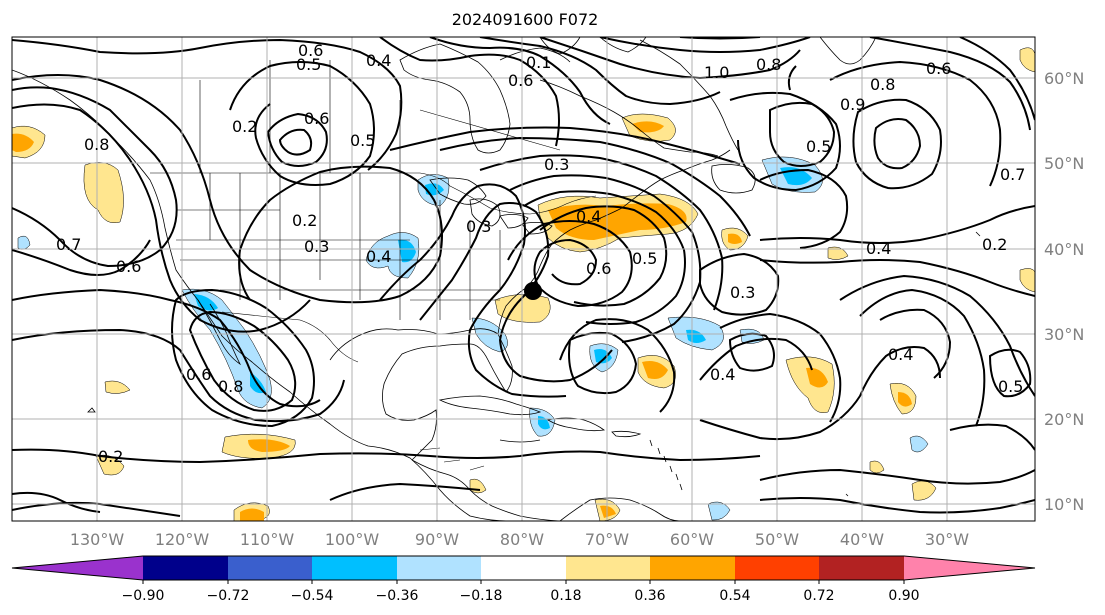 The width and height of the screenshot is (1105, 615). Describe the element at coordinates (538, 62) in the screenshot. I see `contour-label: 0.1` at that location.